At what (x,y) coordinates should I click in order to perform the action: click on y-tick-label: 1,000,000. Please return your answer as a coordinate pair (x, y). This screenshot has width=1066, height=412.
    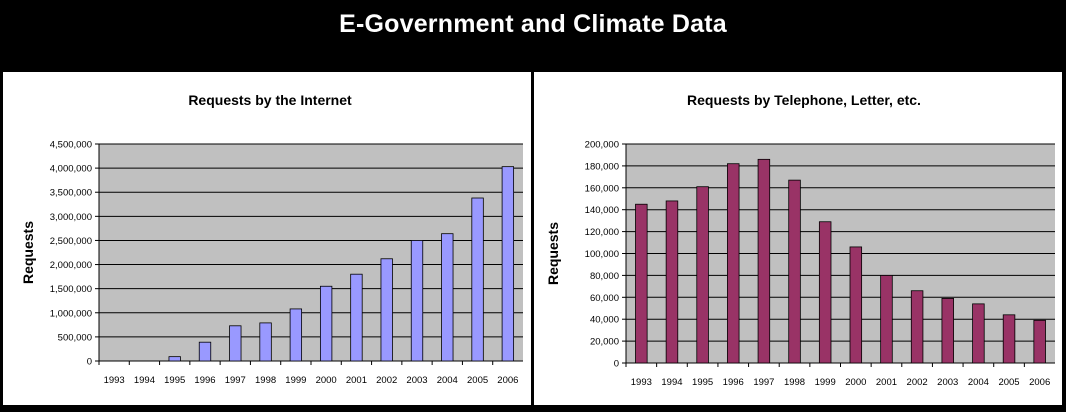
    Looking at the image, I should click on (71, 313).